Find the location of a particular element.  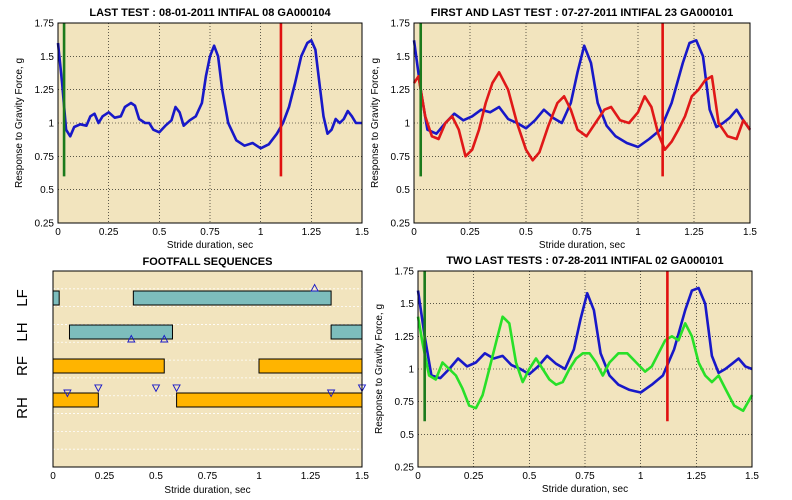

chart-title: FOOTFALL SEQUENCES is located at coordinates (208, 262).